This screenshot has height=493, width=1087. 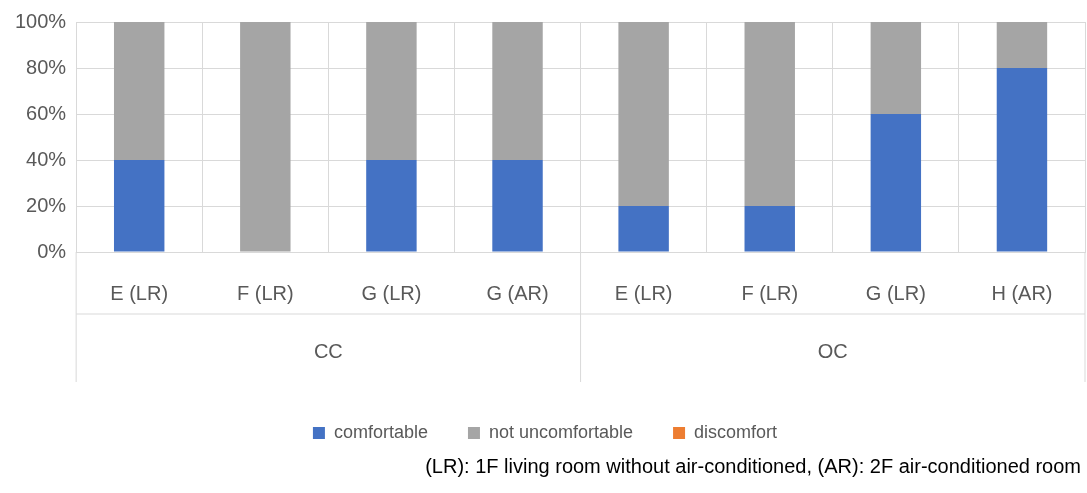 What do you see at coordinates (517, 292) in the screenshot?
I see `x-tick-label: G (AR)` at bounding box center [517, 292].